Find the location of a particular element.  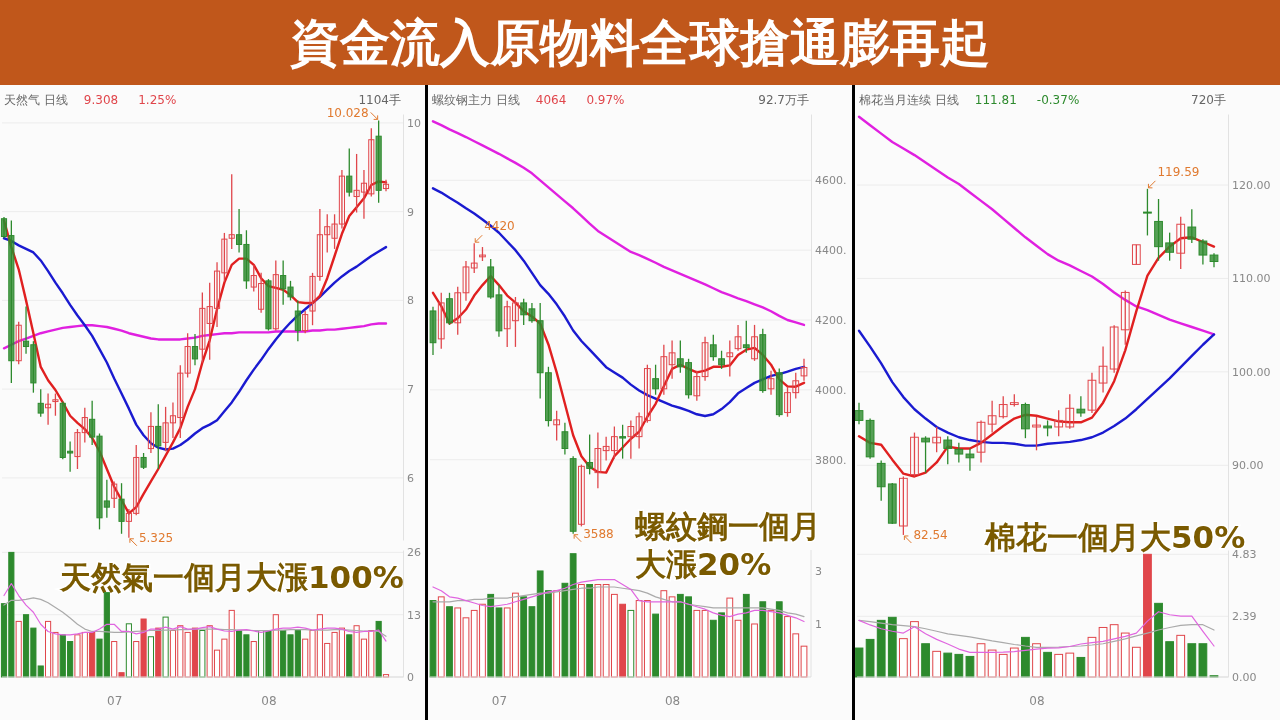

y-tick-label: 4.83 is located at coordinates (1244, 555).